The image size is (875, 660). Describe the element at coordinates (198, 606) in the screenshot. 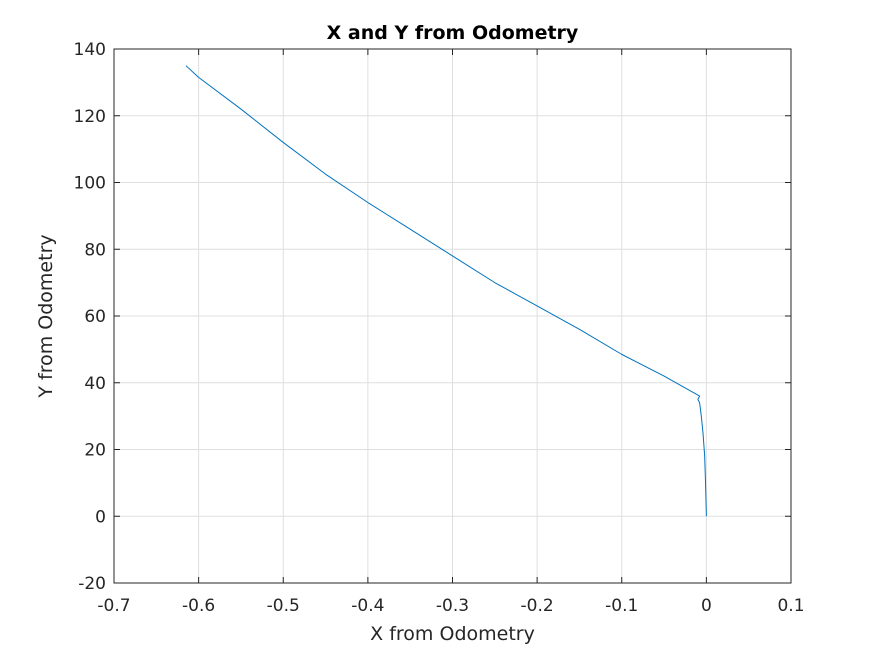

I see `x-tick-label: -0.6` at that location.